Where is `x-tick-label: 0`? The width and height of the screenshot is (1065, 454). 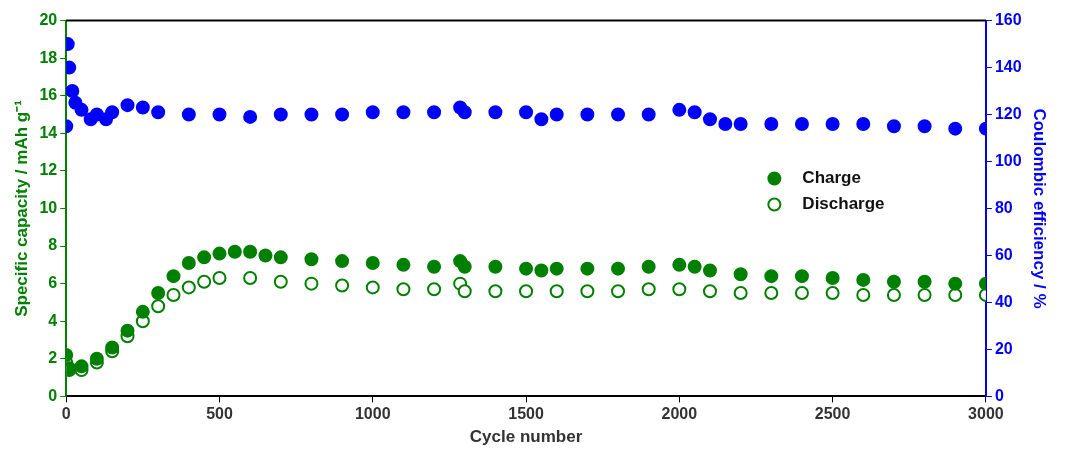 x-tick-label: 0 is located at coordinates (66, 414).